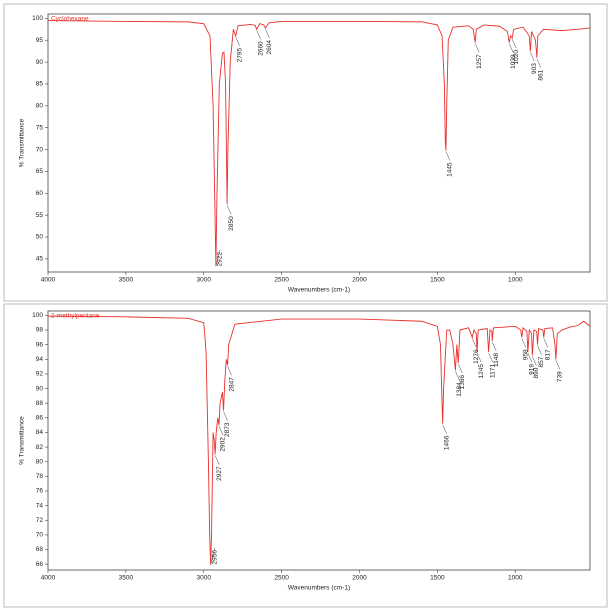  I want to click on peak-label: 890, so click(536, 372).